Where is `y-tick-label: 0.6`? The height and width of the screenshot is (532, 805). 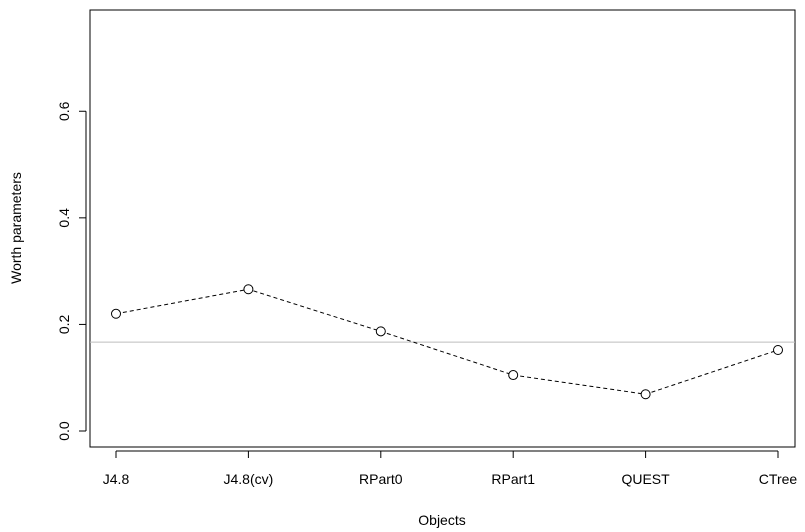
y-tick-label: 0.6 is located at coordinates (64, 111).